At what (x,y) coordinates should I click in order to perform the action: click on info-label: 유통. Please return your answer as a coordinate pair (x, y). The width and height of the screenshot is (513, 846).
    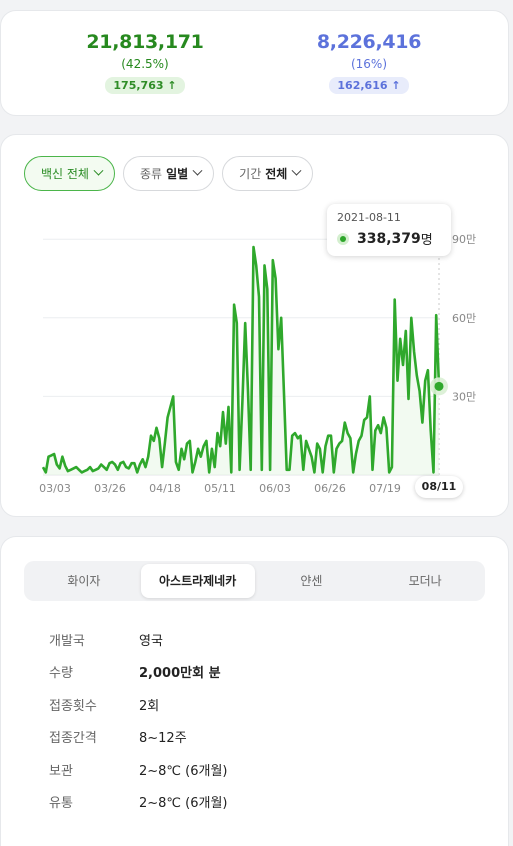
    Looking at the image, I should click on (61, 804).